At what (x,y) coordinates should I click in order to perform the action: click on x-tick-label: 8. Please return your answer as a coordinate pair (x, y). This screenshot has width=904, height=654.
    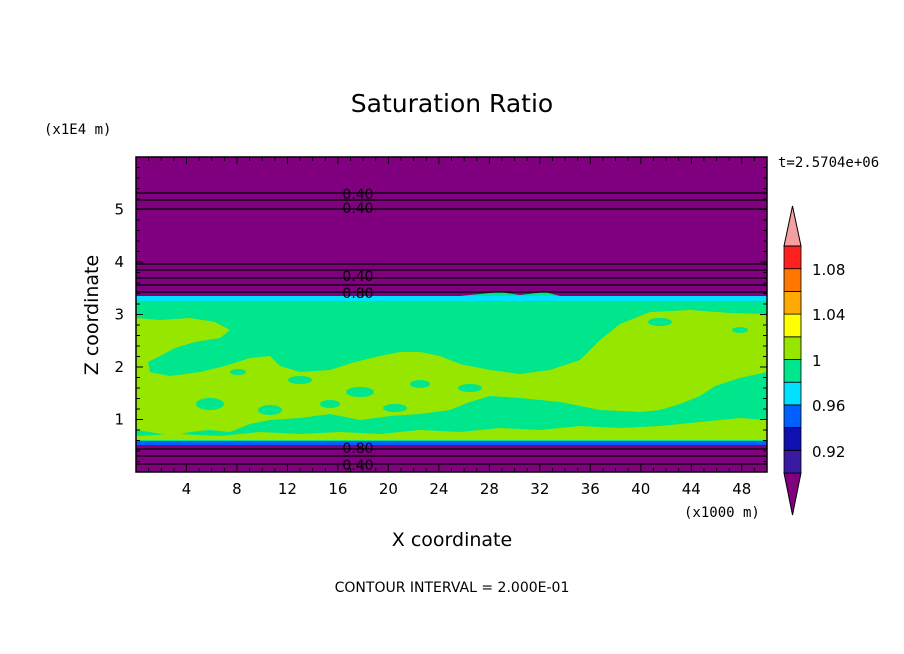
    Looking at the image, I should click on (237, 489).